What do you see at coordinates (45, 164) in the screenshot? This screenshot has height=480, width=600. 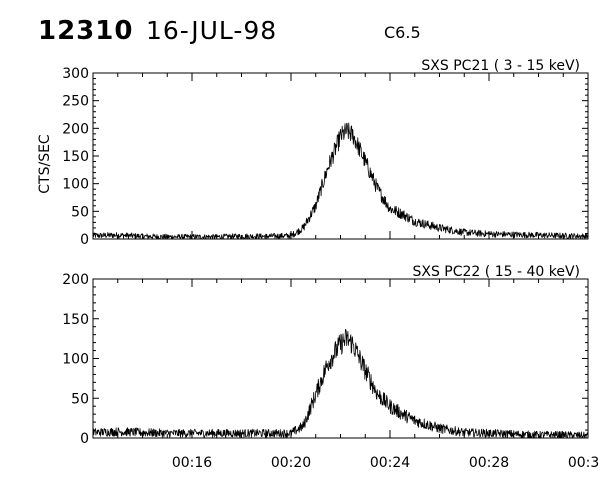 I see `y-axis-label: CTS/SEC` at bounding box center [45, 164].